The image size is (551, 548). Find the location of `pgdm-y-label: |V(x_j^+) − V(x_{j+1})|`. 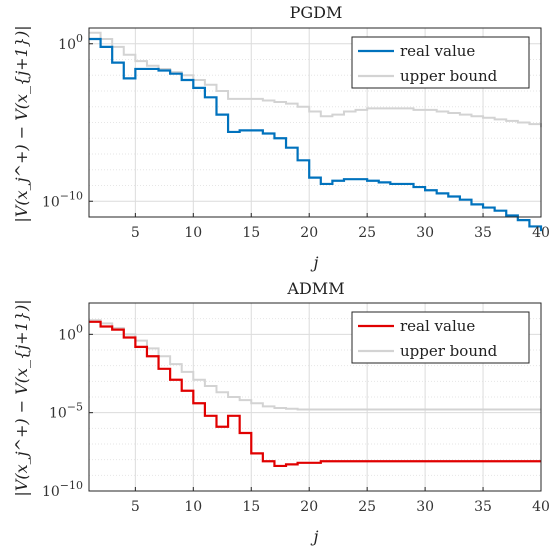

pgdm-y-label: |V(x_j^+) − V(x_{j+1})| is located at coordinates (21, 123).